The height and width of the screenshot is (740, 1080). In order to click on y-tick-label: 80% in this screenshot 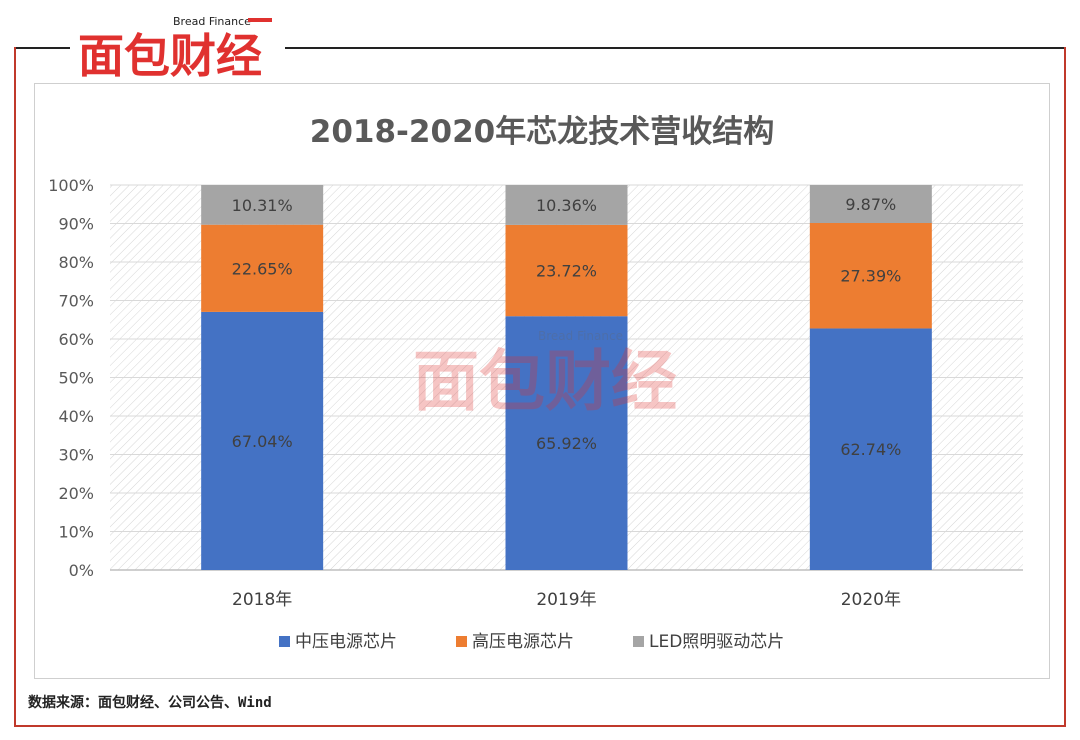, I will do `click(76, 262)`.